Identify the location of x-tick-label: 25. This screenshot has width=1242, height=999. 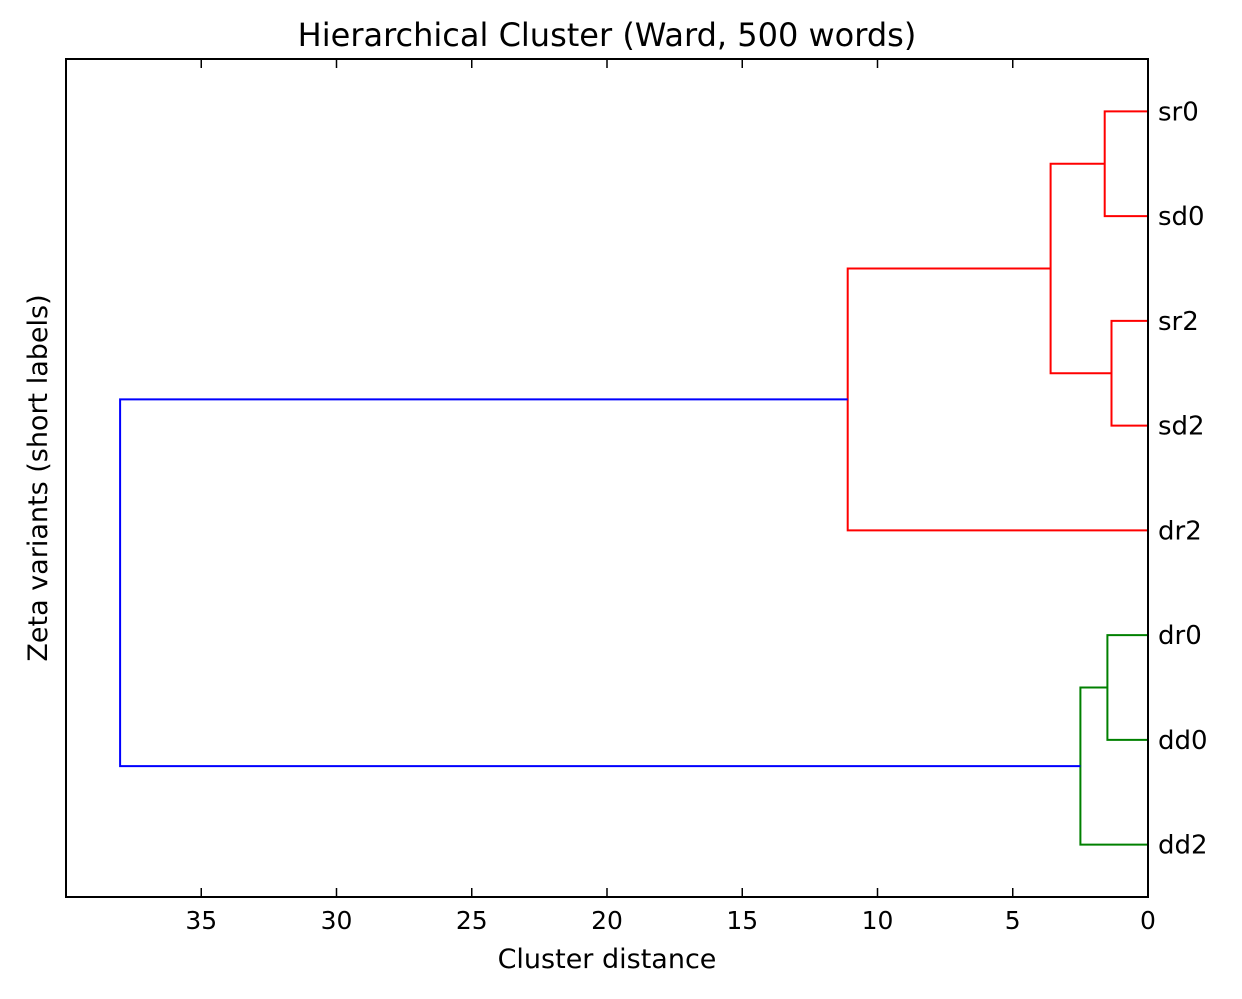
(472, 920).